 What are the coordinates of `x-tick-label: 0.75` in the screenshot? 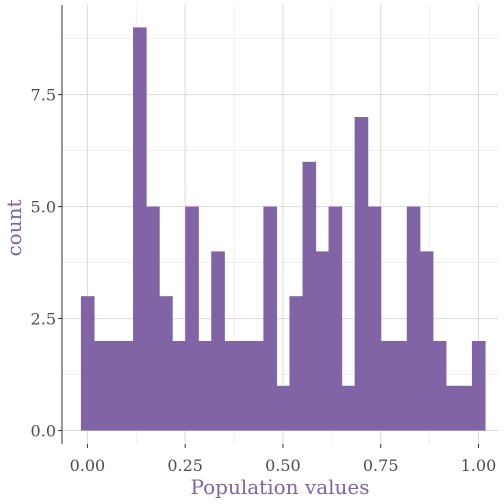 It's located at (381, 465).